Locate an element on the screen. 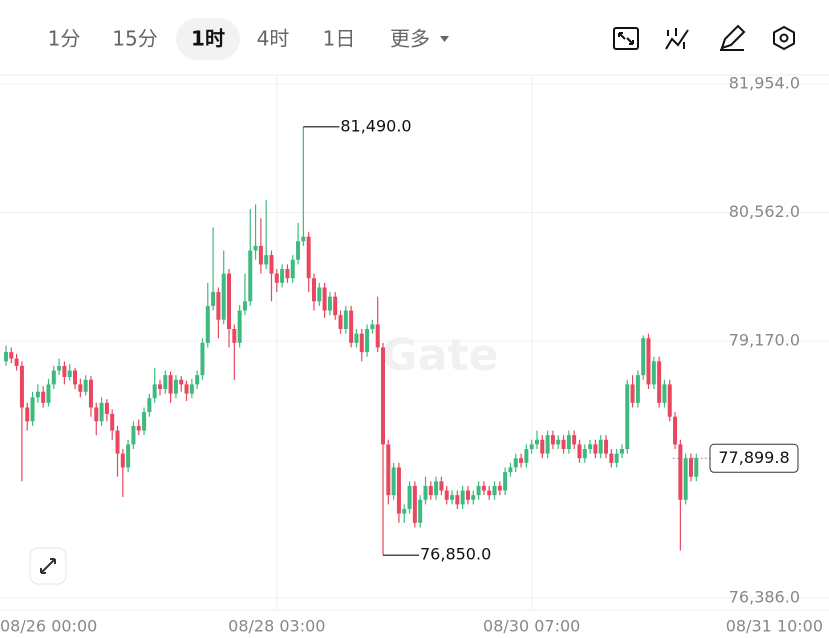  tab-selected-bg is located at coordinates (208, 39).